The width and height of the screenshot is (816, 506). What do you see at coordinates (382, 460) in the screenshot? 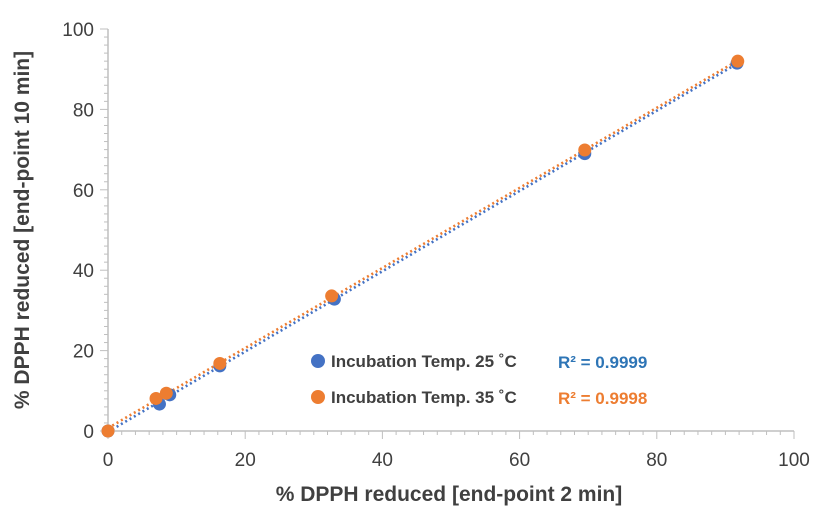
I see `x-tick-label: 40` at bounding box center [382, 460].